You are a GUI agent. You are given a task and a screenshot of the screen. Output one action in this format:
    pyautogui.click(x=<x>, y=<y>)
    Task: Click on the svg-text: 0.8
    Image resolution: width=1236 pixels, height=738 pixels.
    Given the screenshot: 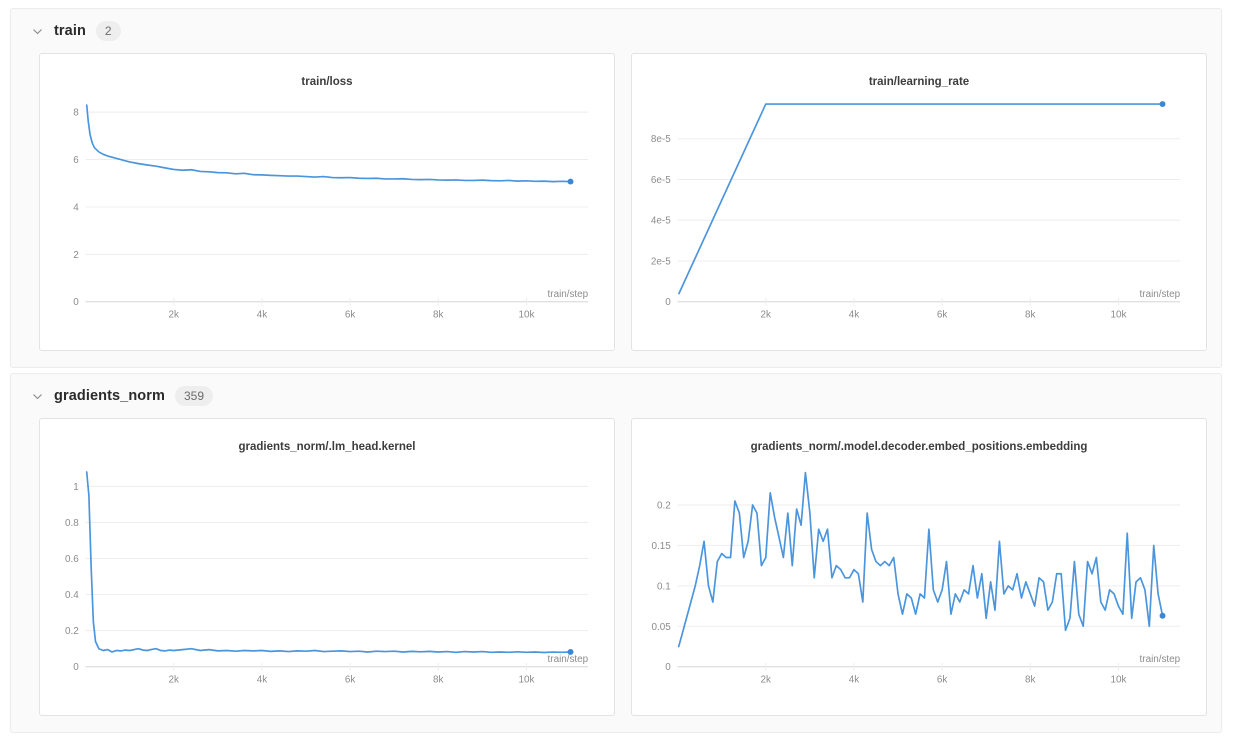 What is the action you would take?
    pyautogui.click(x=72, y=523)
    